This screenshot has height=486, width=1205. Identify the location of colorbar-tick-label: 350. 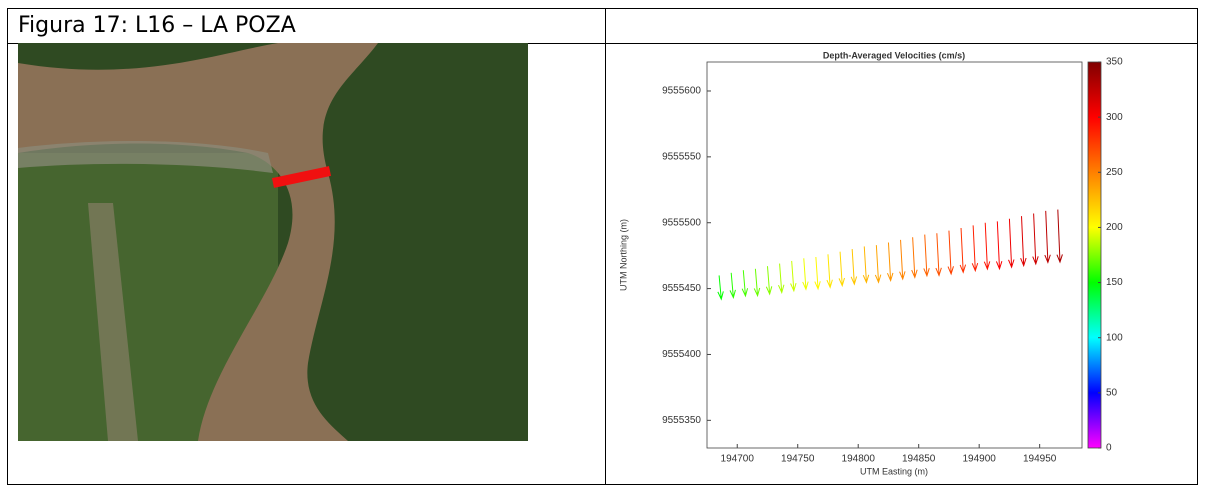
(1114, 62).